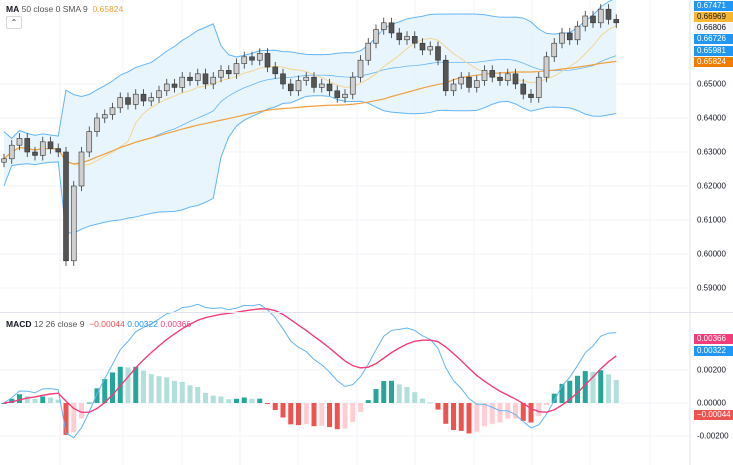 The width and height of the screenshot is (733, 465). What do you see at coordinates (711, 186) in the screenshot?
I see `price-axis-tick: 0.62000` at bounding box center [711, 186].